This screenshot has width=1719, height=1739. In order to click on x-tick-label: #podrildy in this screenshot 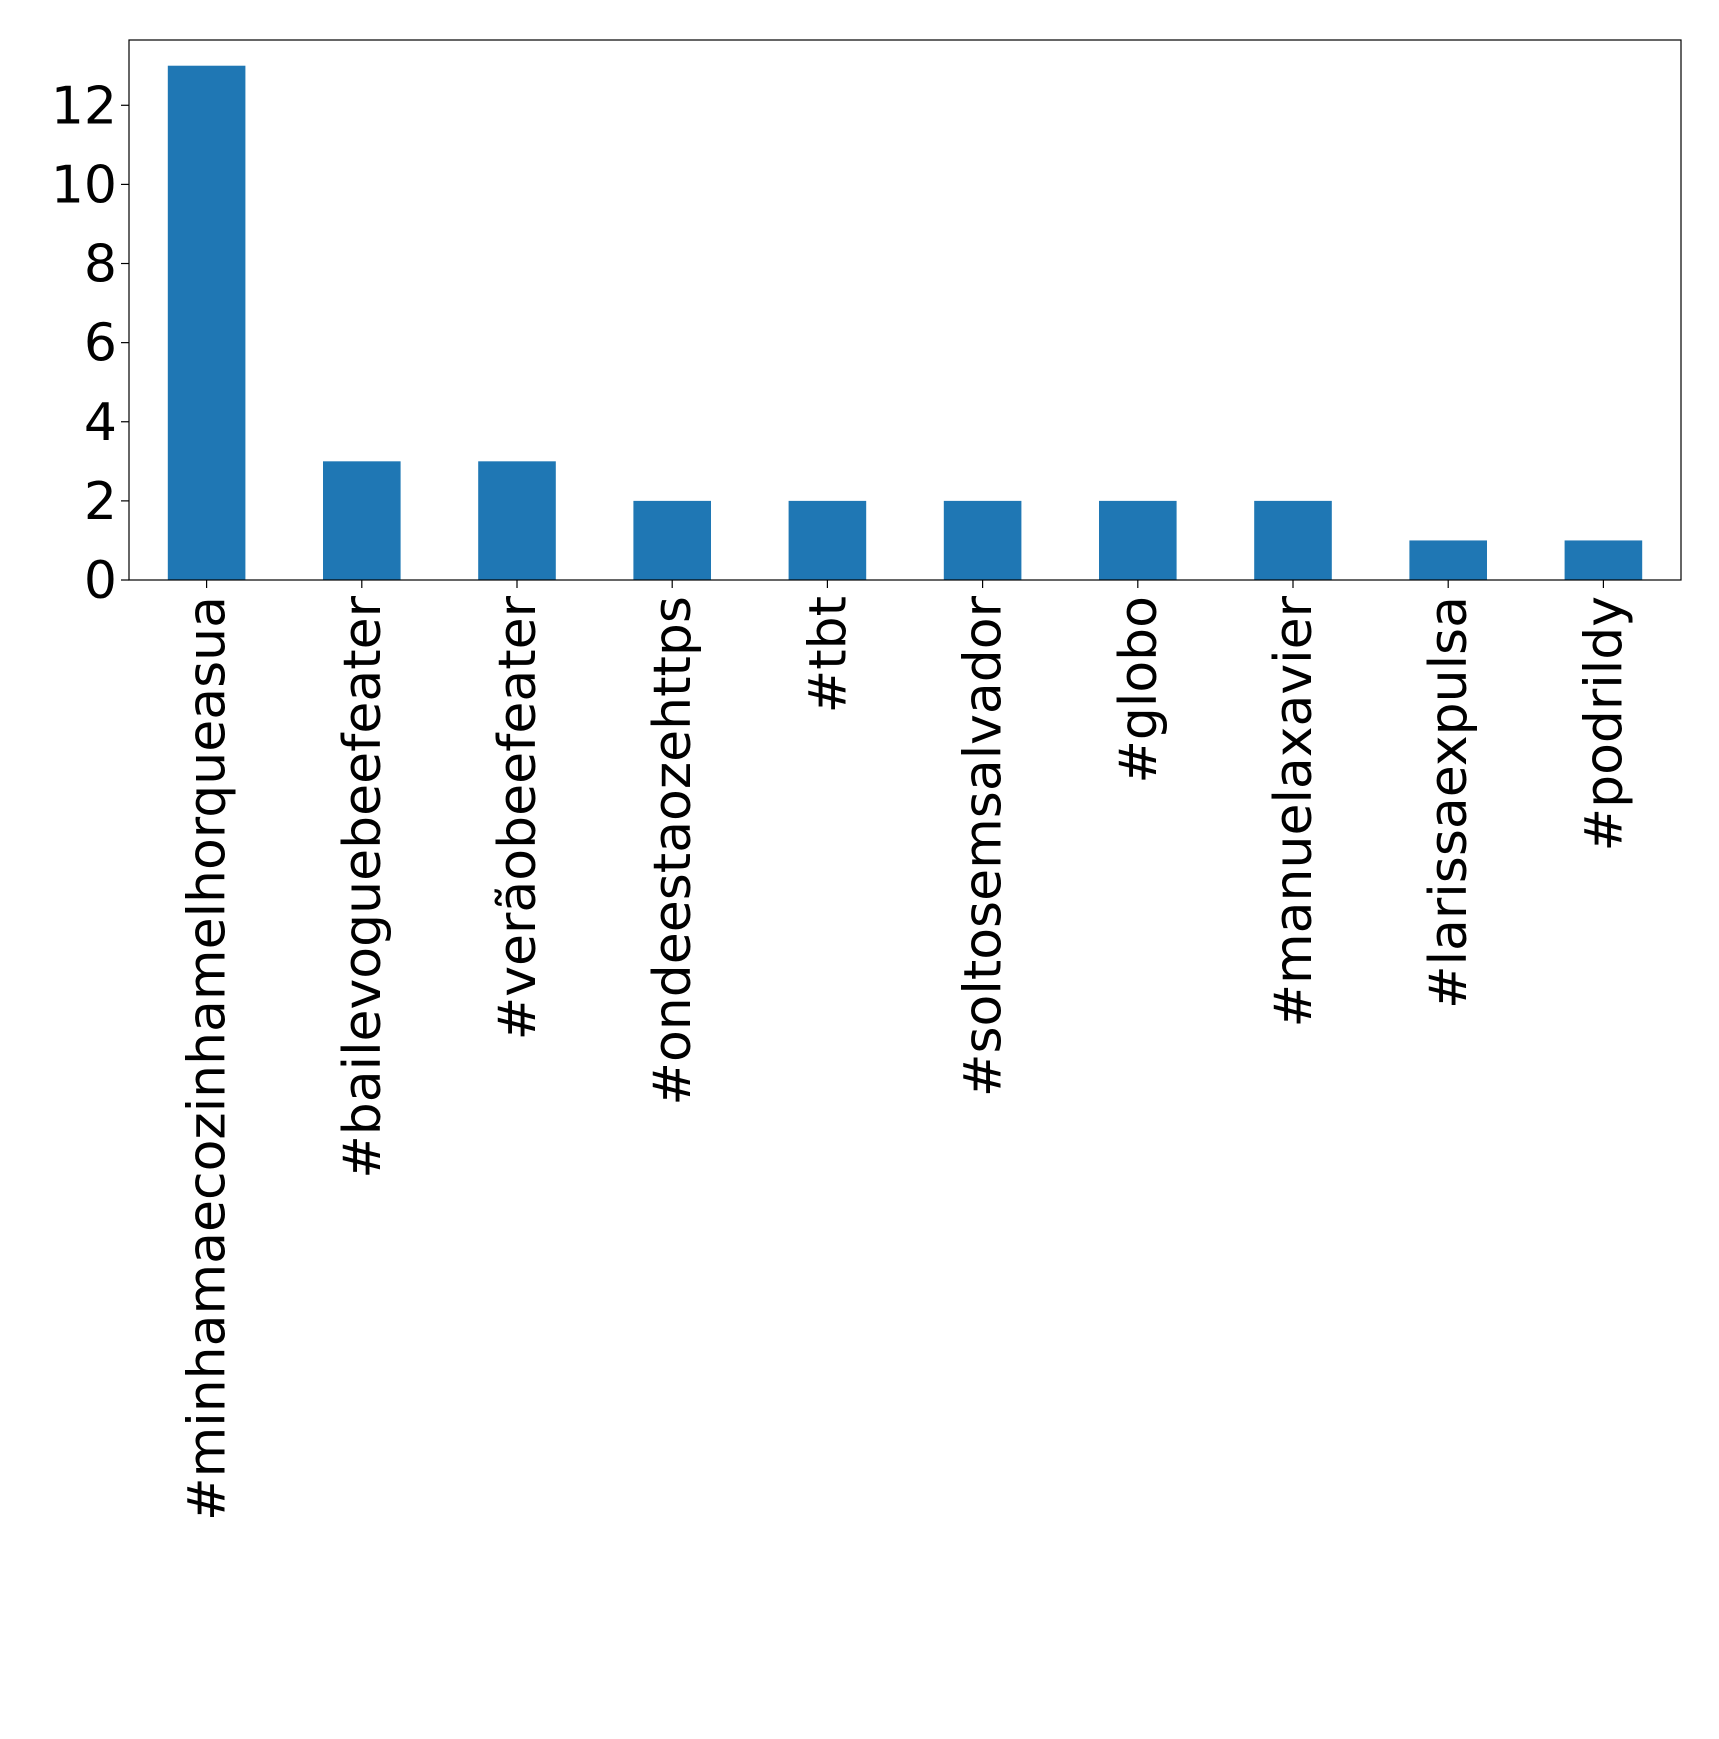, I will do `click(1604, 723)`.